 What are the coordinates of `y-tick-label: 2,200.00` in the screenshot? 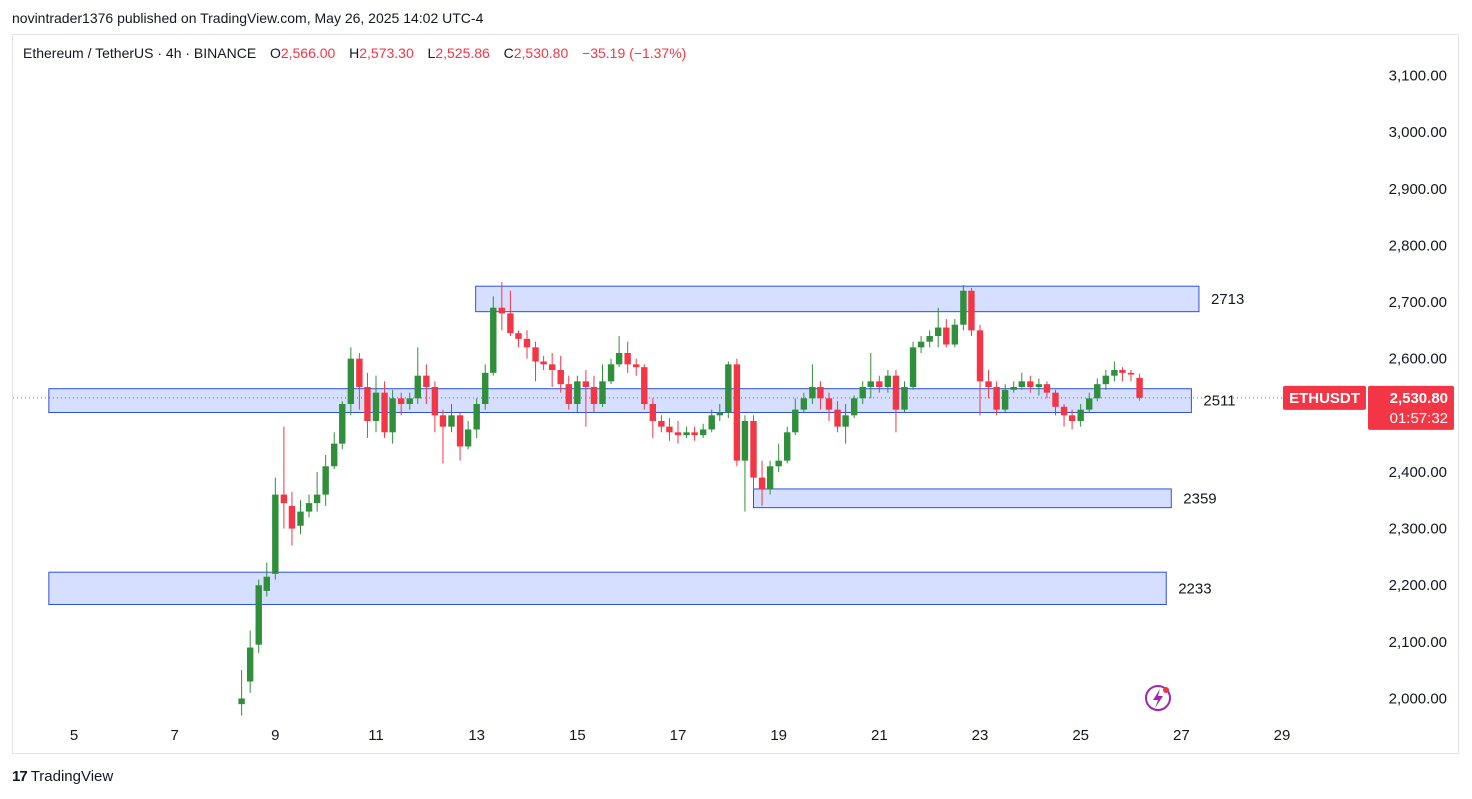 It's located at (1418, 585).